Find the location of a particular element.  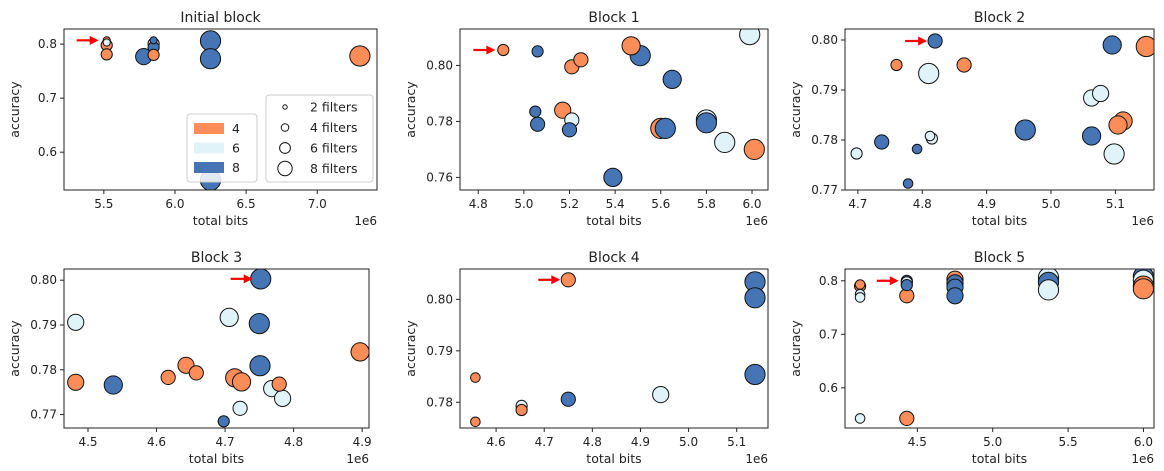

legend-label: 8 is located at coordinates (236, 167).